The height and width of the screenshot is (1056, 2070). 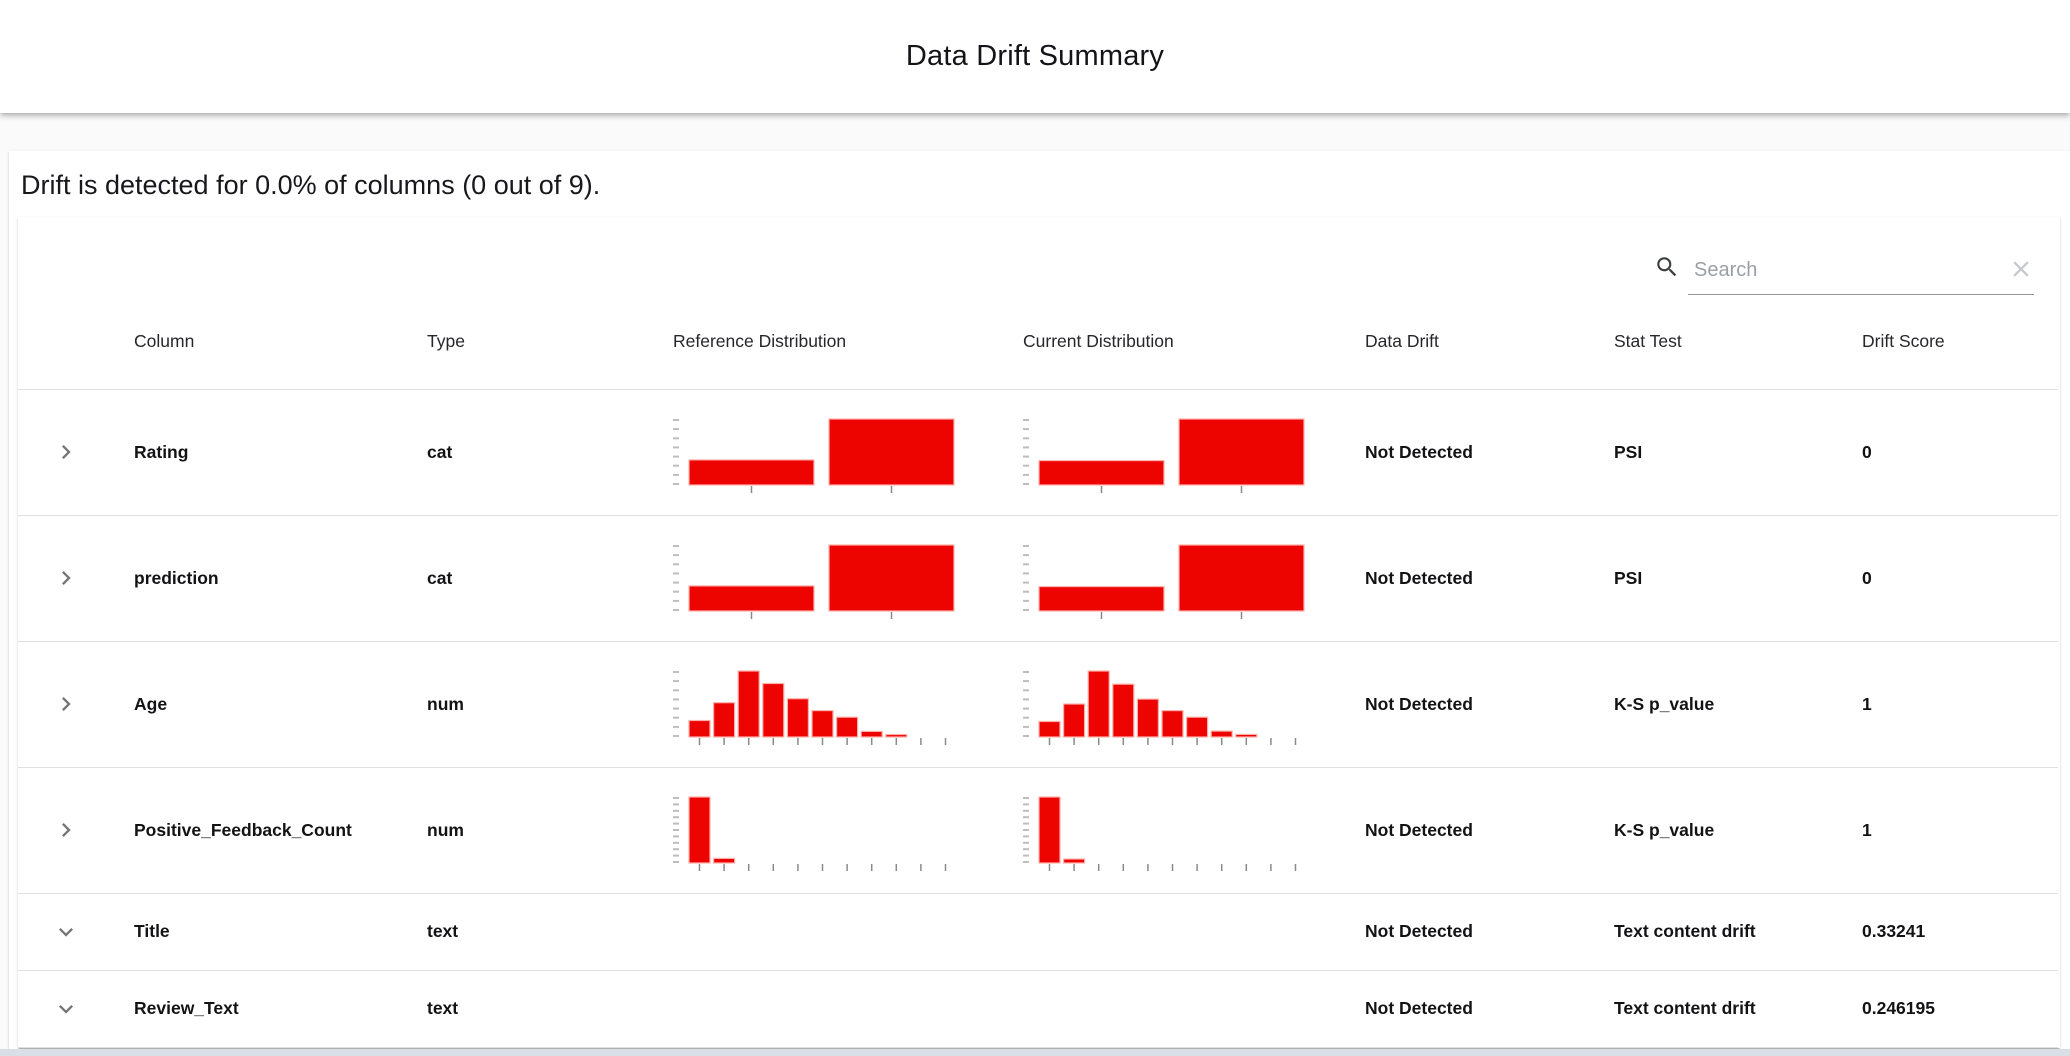 I want to click on search-underline, so click(x=1861, y=274).